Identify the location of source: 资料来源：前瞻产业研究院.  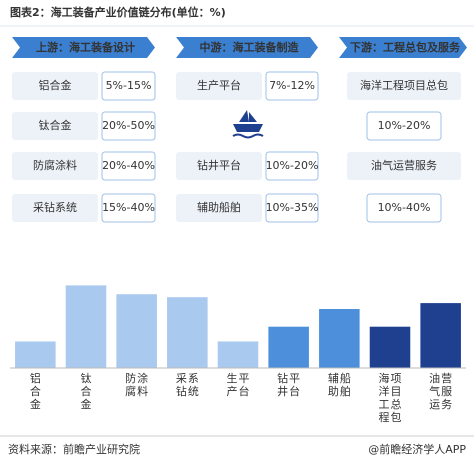
(74, 449).